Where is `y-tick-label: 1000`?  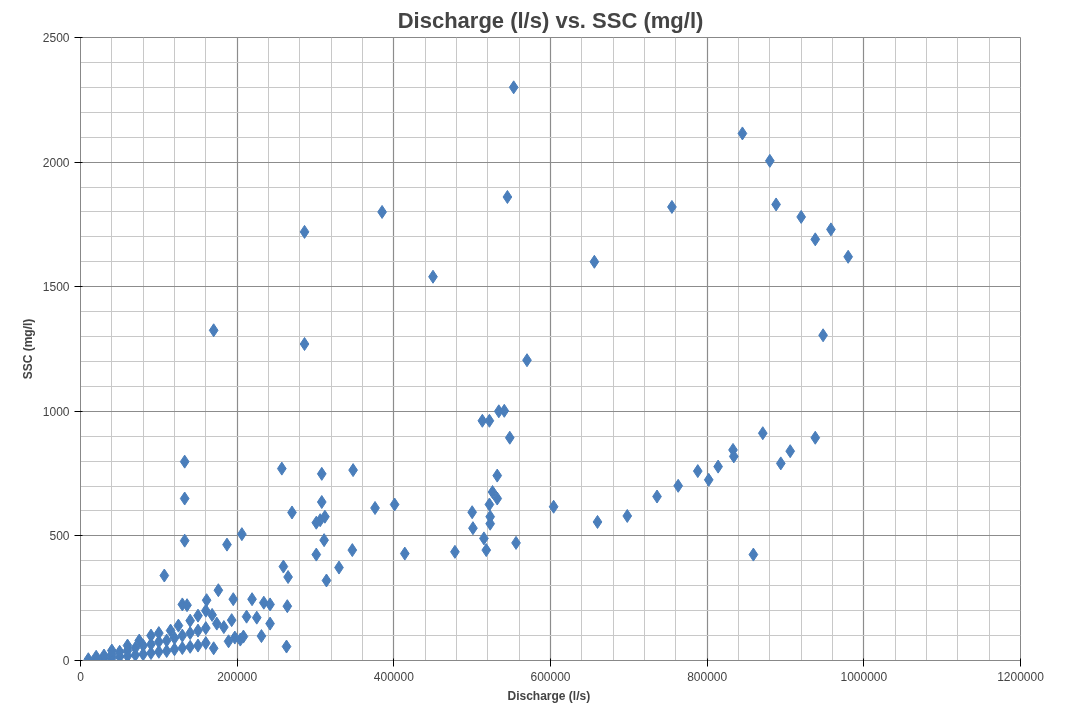 y-tick-label: 1000 is located at coordinates (56, 411).